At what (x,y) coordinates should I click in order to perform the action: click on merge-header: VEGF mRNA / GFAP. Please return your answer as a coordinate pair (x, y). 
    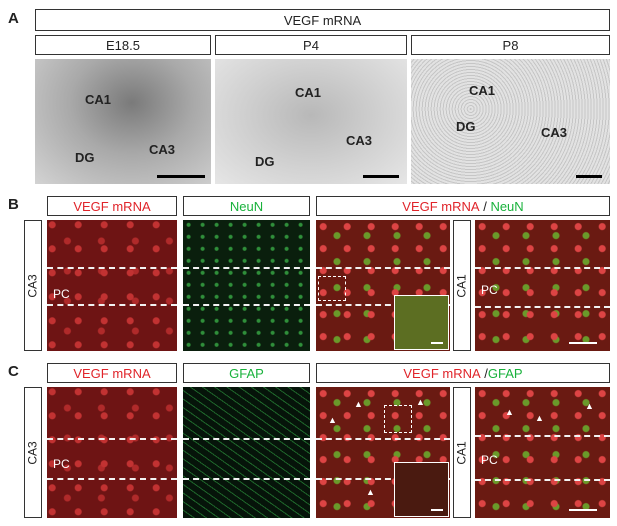
    Looking at the image, I should click on (463, 373).